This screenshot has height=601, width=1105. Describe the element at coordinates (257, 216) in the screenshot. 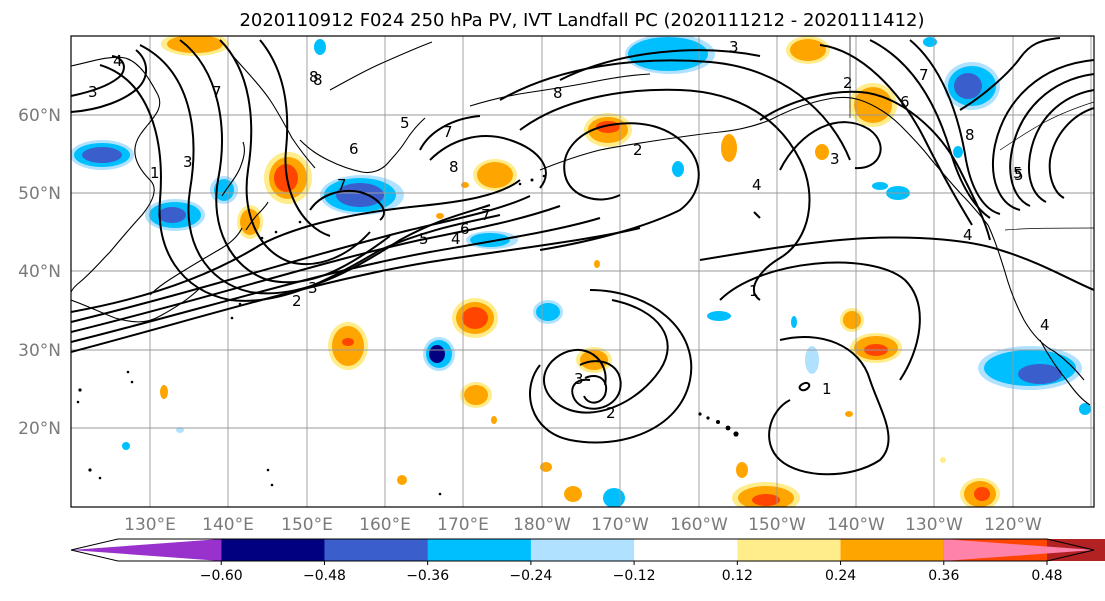

I see `hokkaido` at that location.